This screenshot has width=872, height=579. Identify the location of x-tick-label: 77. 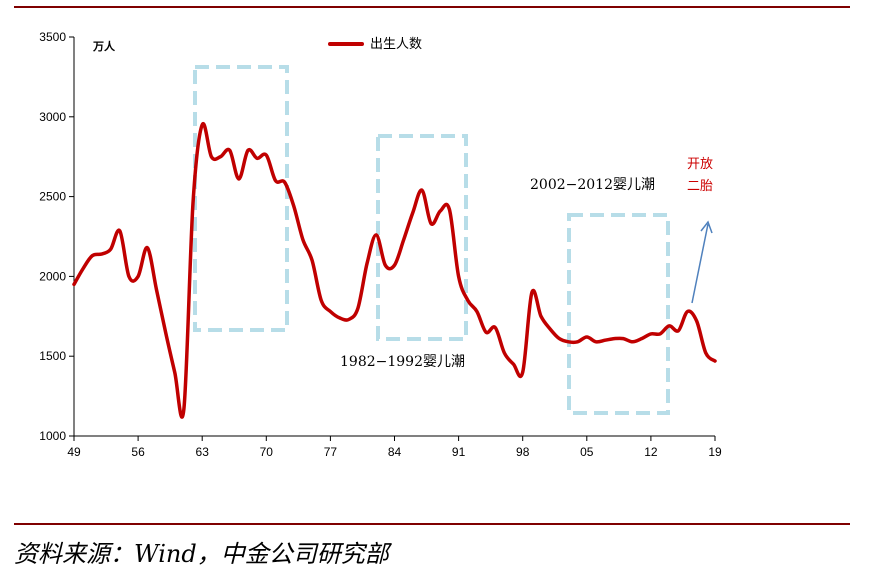
(331, 452).